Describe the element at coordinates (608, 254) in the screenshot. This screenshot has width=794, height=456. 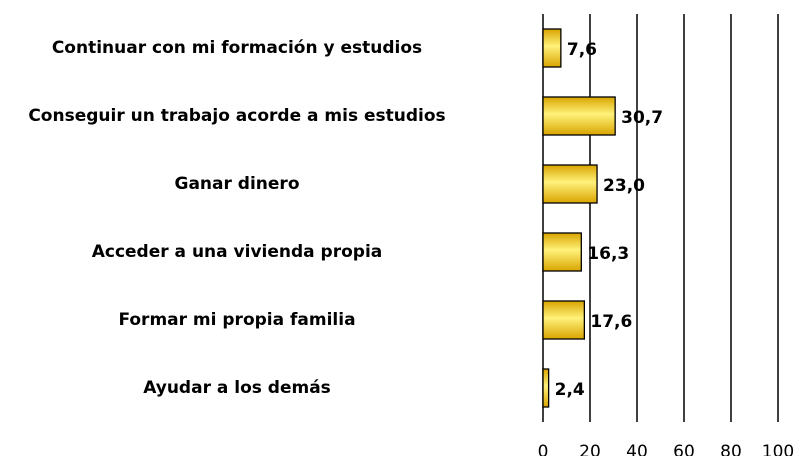
I see `data-label: 16,3` at that location.